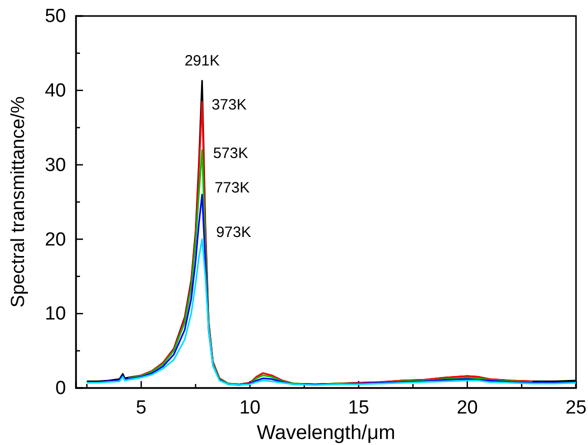 This screenshot has height=445, width=588. I want to click on series-label: 973K, so click(234, 233).